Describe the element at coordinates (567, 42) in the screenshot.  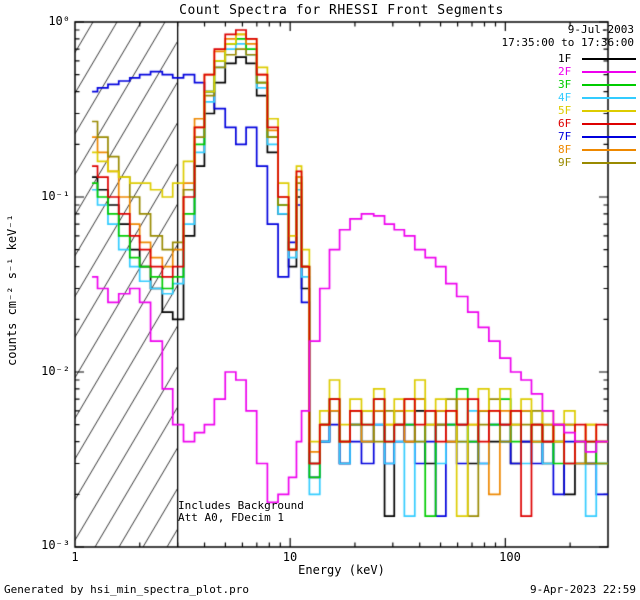
I see `observation-time-range: 17:35:00 to 17:36:00` at that location.